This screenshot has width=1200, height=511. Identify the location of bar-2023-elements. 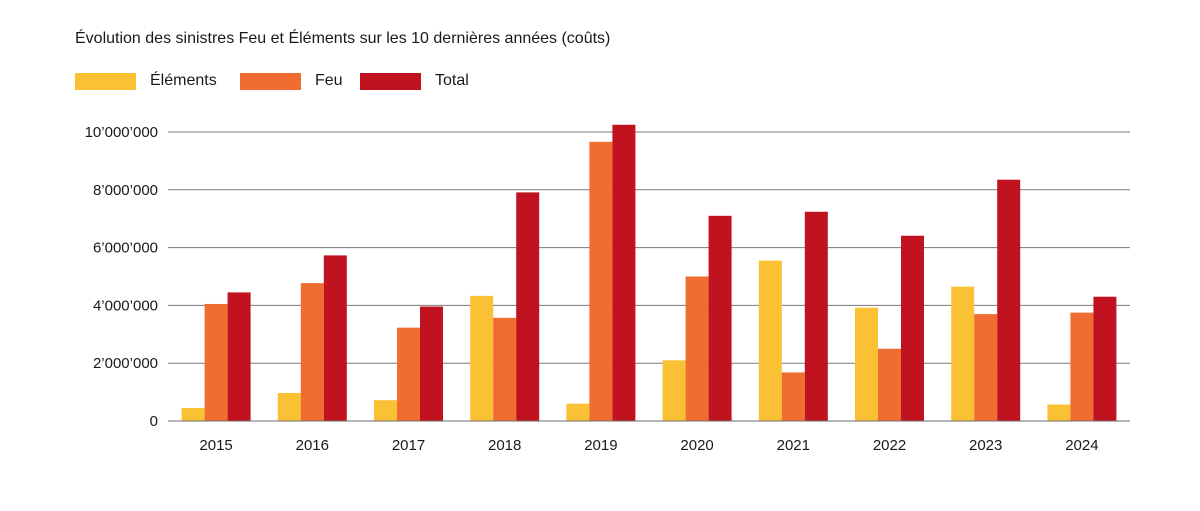
(963, 353).